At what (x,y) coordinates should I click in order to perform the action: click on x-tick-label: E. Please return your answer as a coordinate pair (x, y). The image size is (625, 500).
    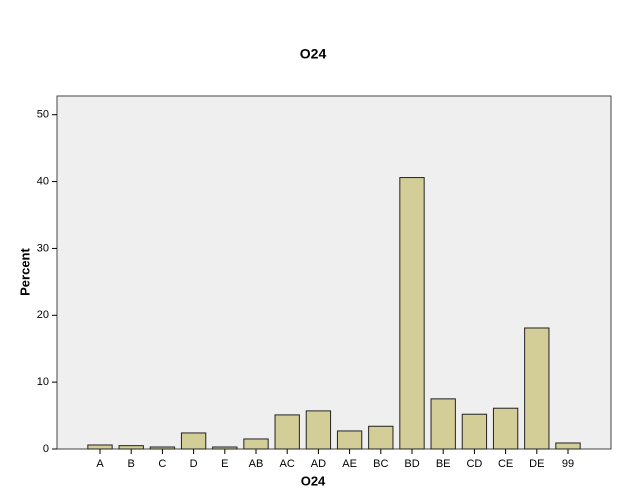
    Looking at the image, I should click on (224, 464).